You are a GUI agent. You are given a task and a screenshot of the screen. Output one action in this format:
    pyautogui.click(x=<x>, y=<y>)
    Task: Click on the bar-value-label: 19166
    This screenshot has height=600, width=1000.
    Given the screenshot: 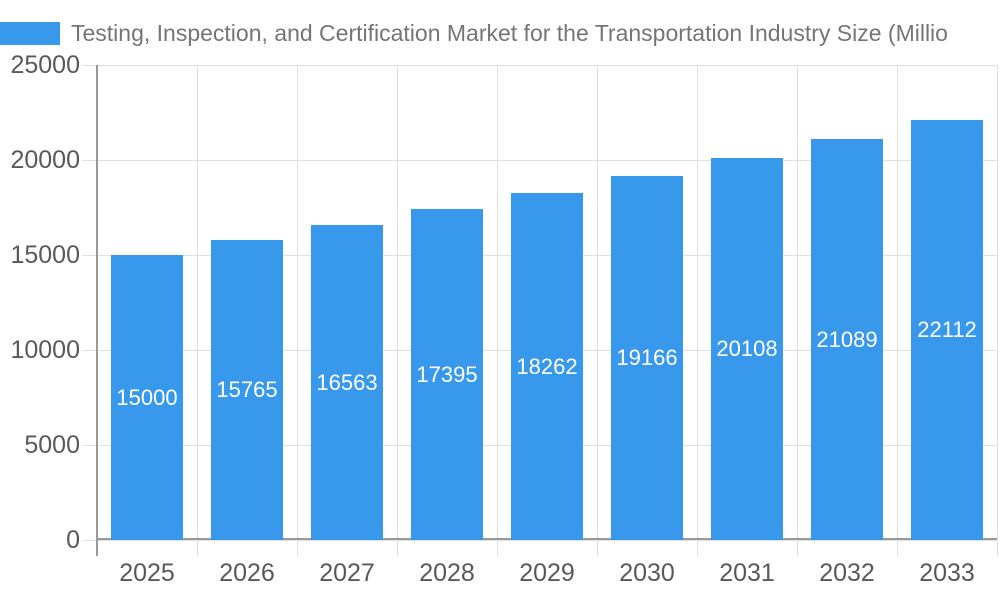 What is the action you would take?
    pyautogui.click(x=647, y=357)
    